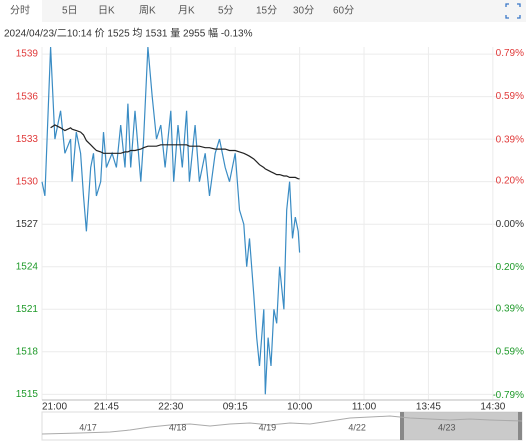 This screenshot has height=447, width=526. Describe the element at coordinates (492, 407) in the screenshot. I see `x-tick-label: 14:30` at that location.